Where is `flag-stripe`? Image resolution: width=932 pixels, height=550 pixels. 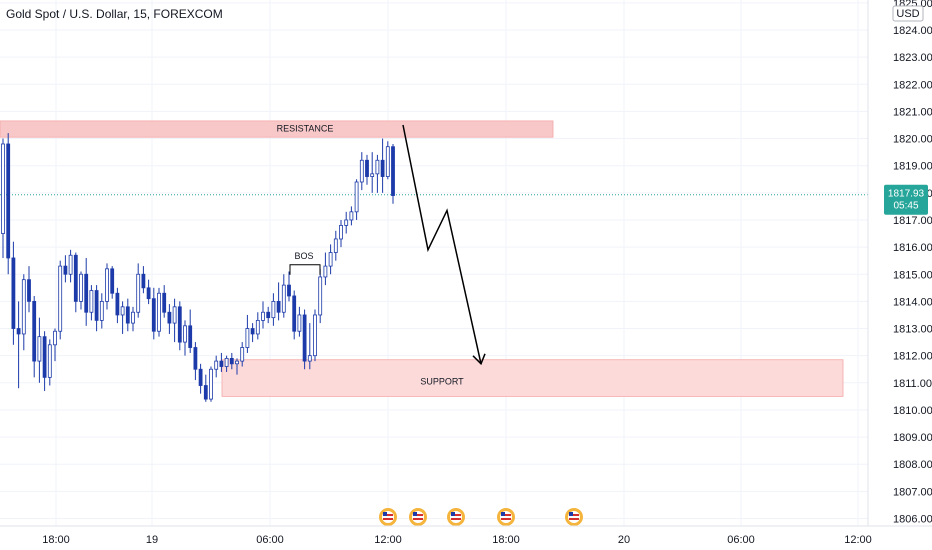
flag-stripe is located at coordinates (418, 515).